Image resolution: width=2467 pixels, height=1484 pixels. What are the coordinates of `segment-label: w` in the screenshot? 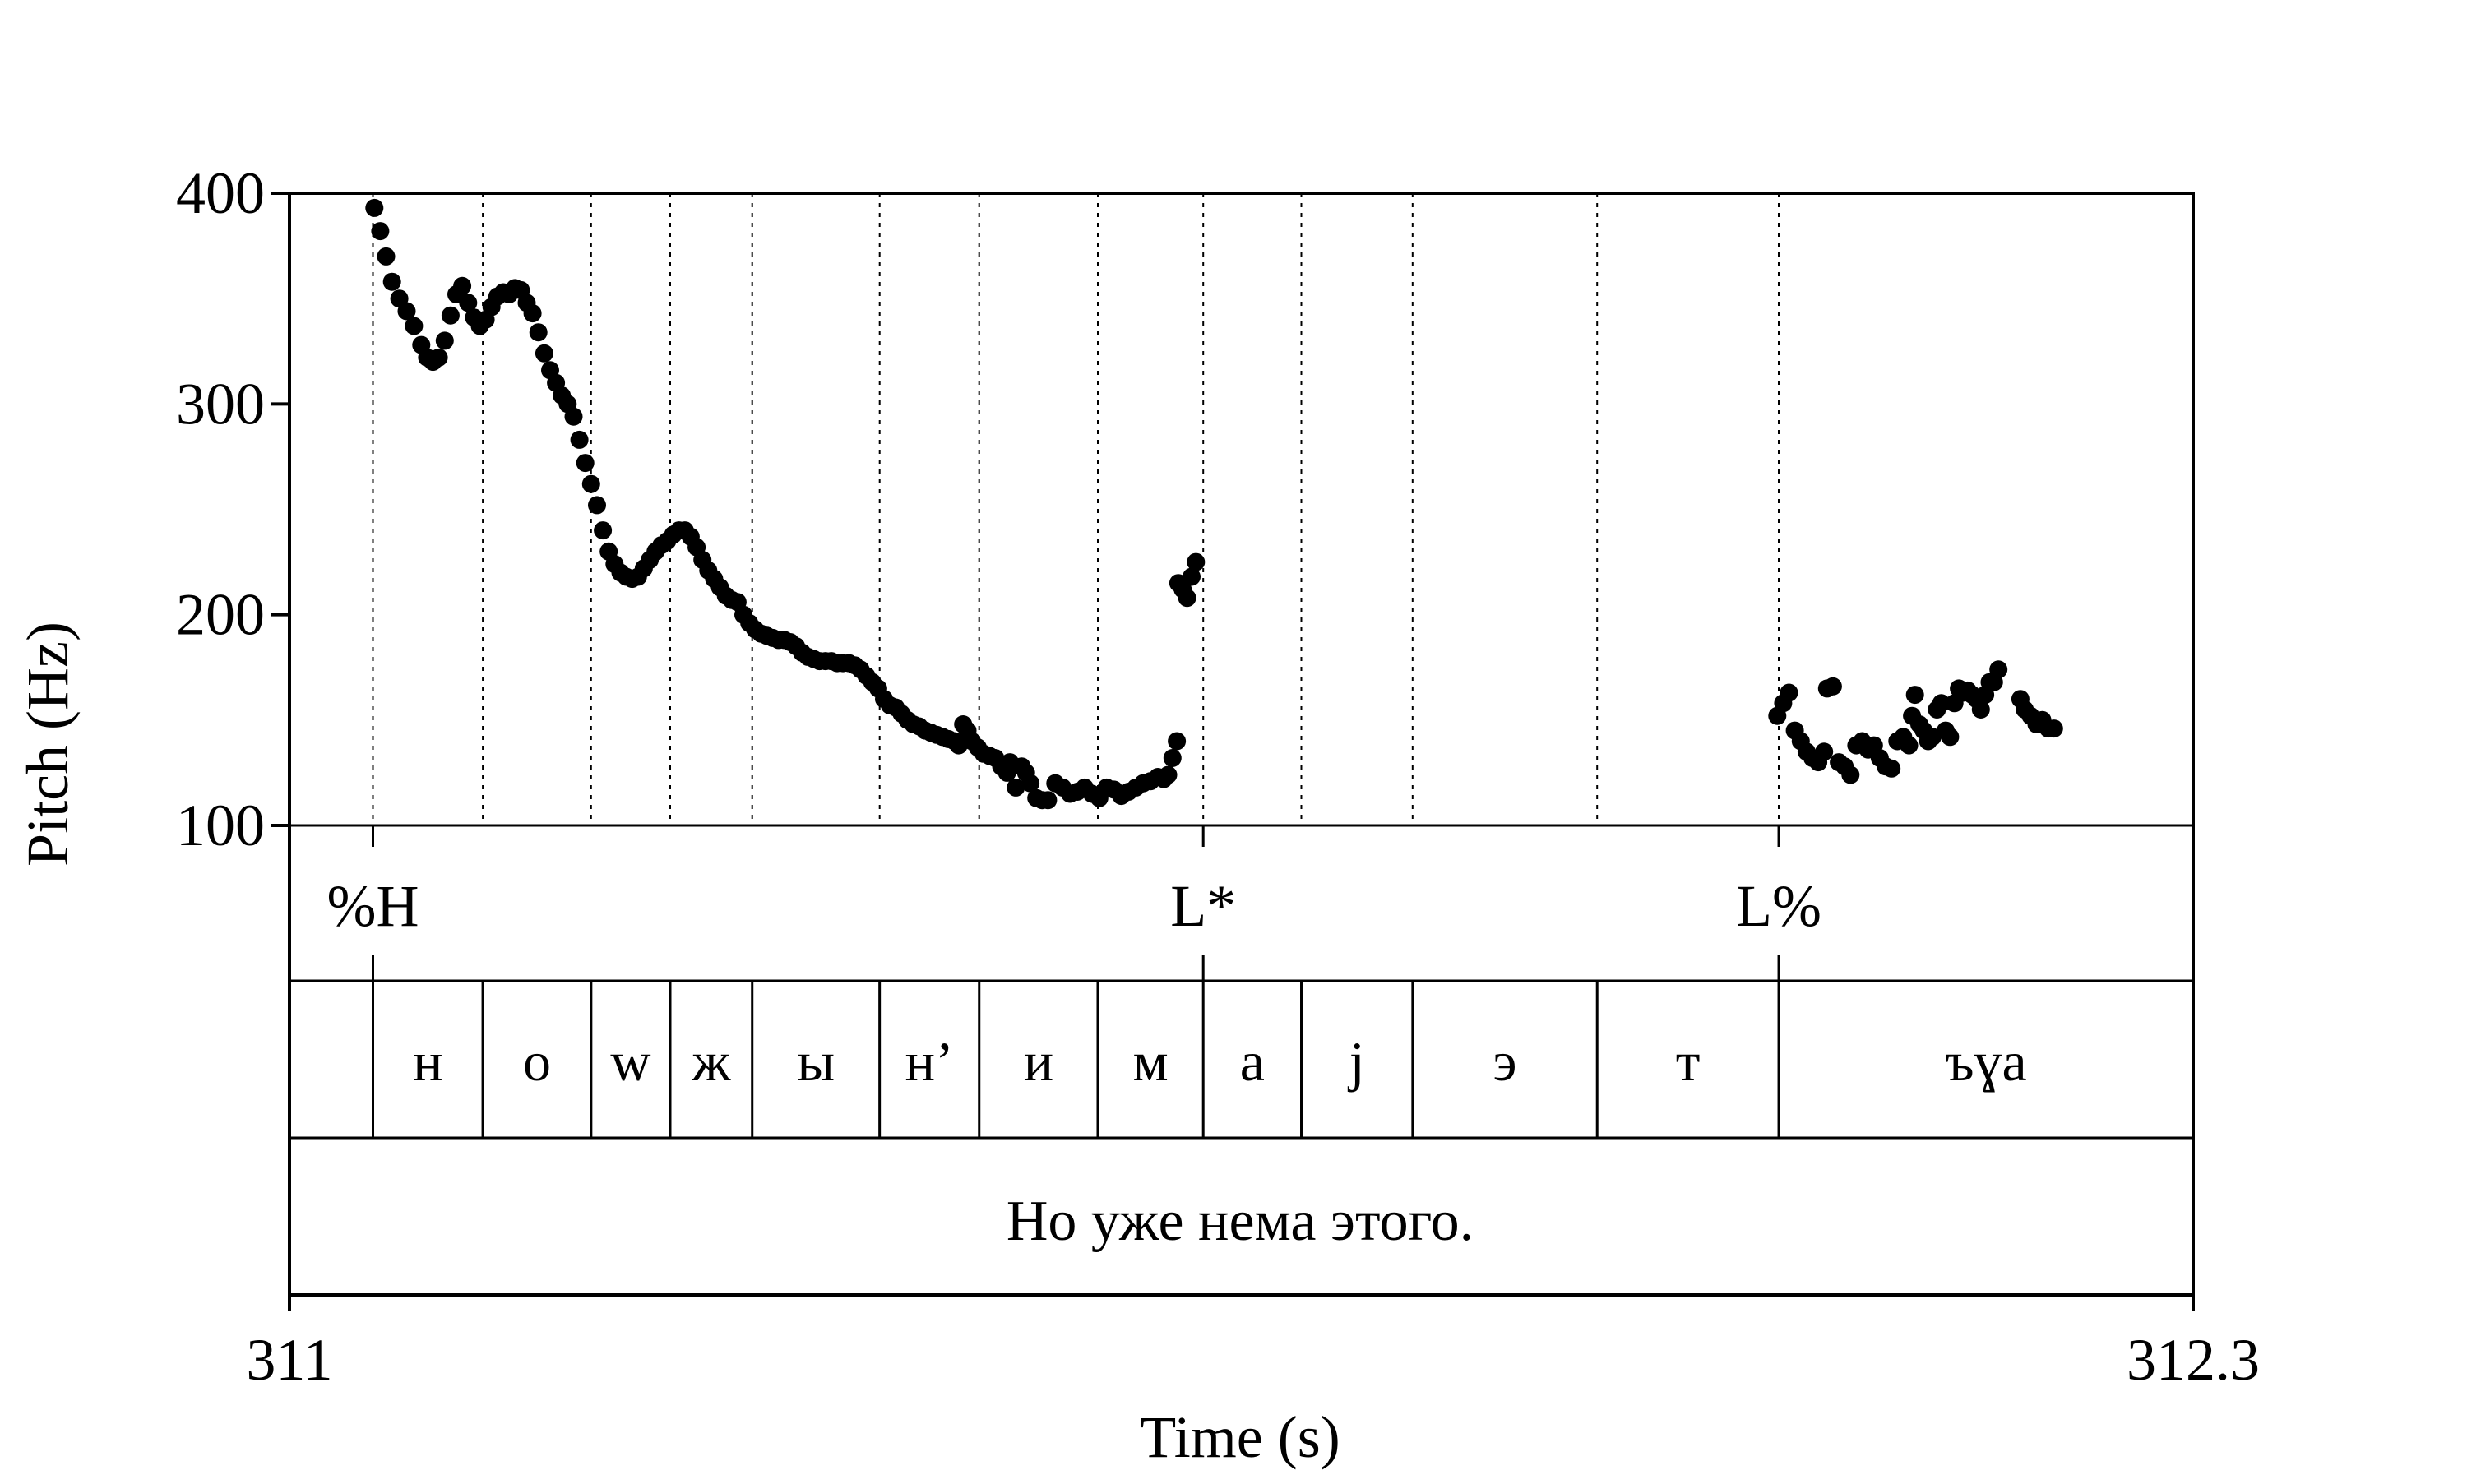 It's located at (630, 1061).